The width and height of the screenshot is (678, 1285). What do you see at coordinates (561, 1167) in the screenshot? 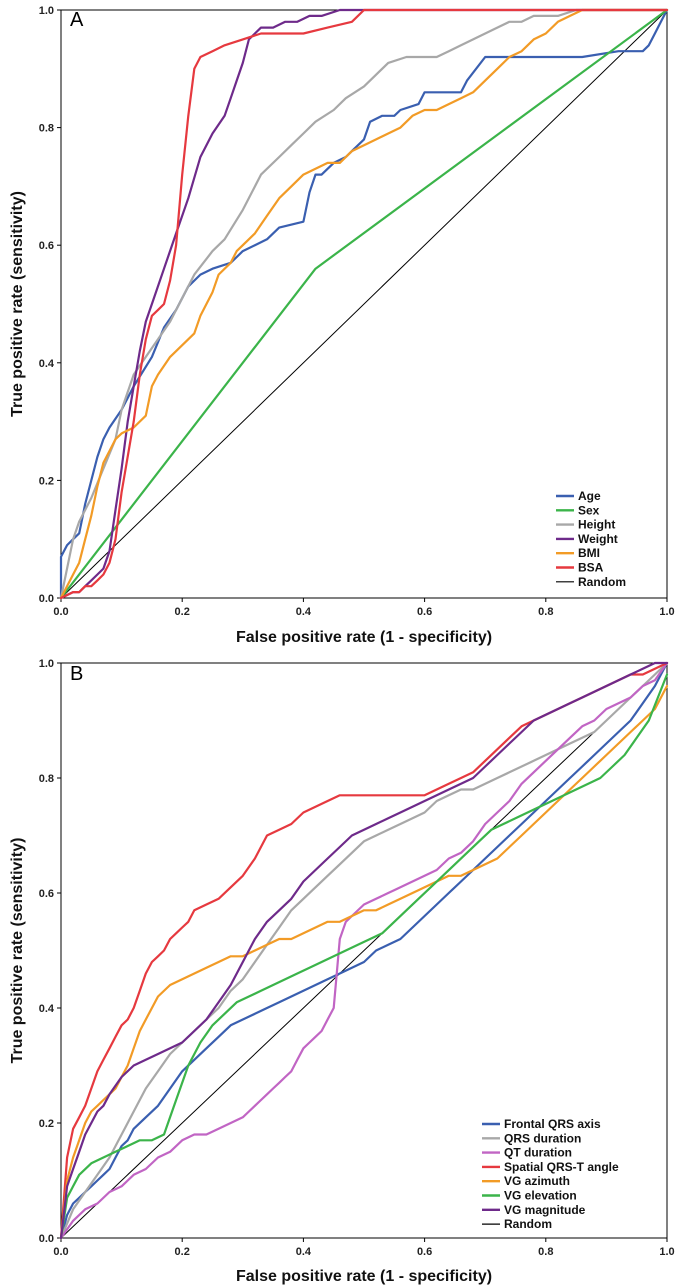
I see `legend-label: Spatial QRS-T angle` at bounding box center [561, 1167].